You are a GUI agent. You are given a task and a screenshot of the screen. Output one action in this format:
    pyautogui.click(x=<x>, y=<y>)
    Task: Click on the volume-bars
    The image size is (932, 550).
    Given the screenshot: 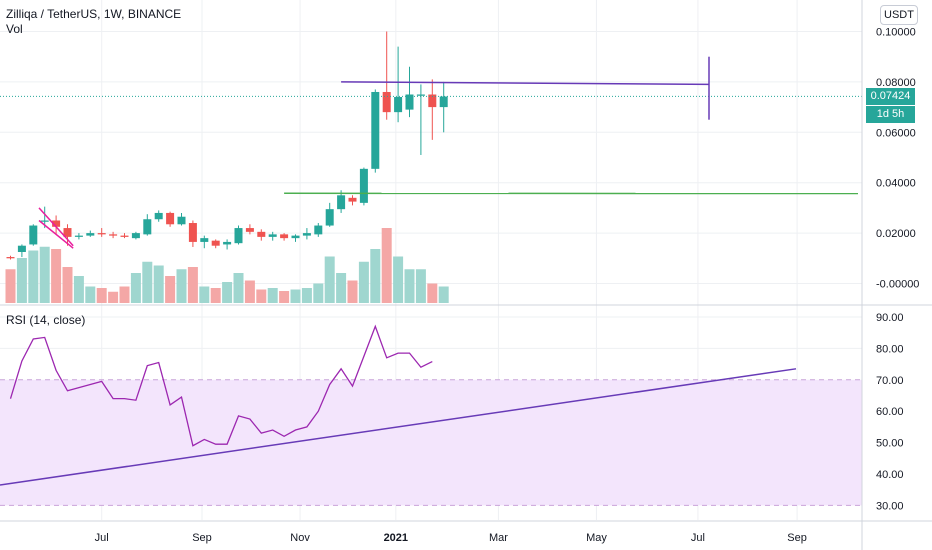 What is the action you would take?
    pyautogui.click(x=227, y=265)
    